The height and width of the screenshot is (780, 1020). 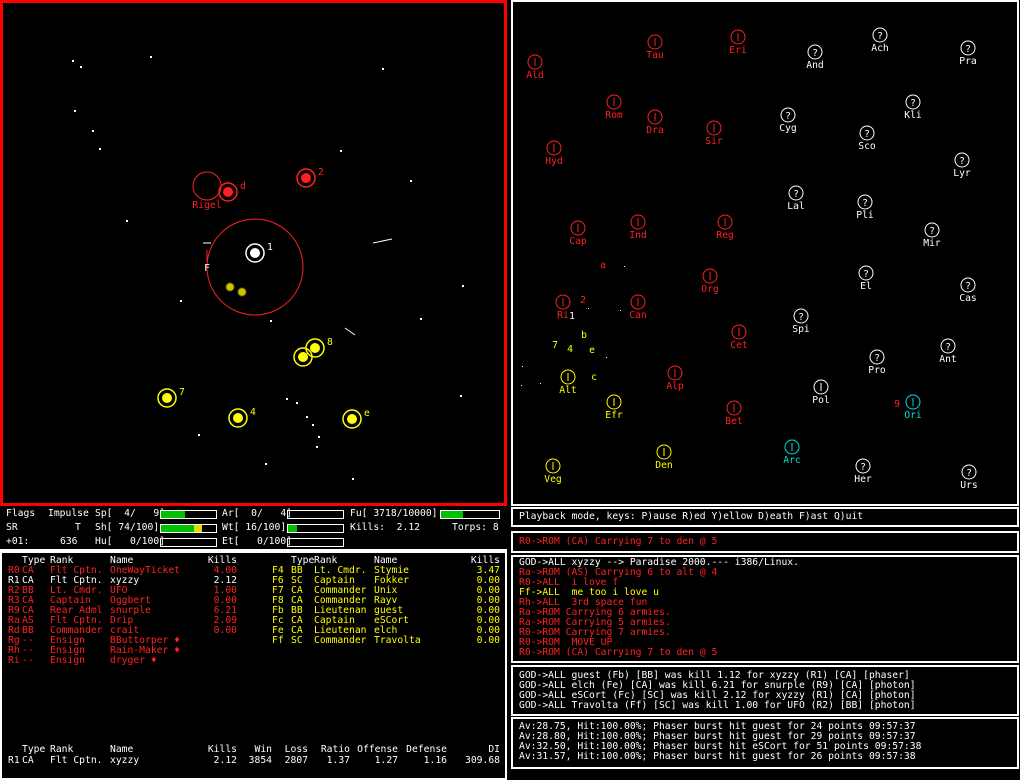 I want to click on planet-name: Tau, so click(x=655, y=55).